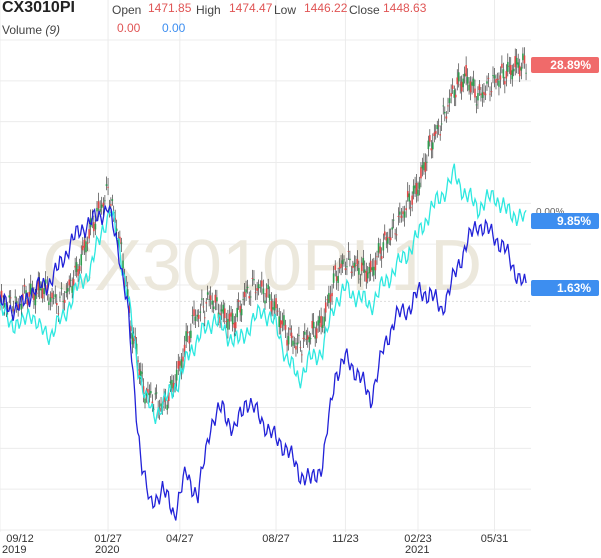 The height and width of the screenshot is (558, 601). Describe the element at coordinates (53, 30) in the screenshot. I see `volume-period: (9)` at that location.